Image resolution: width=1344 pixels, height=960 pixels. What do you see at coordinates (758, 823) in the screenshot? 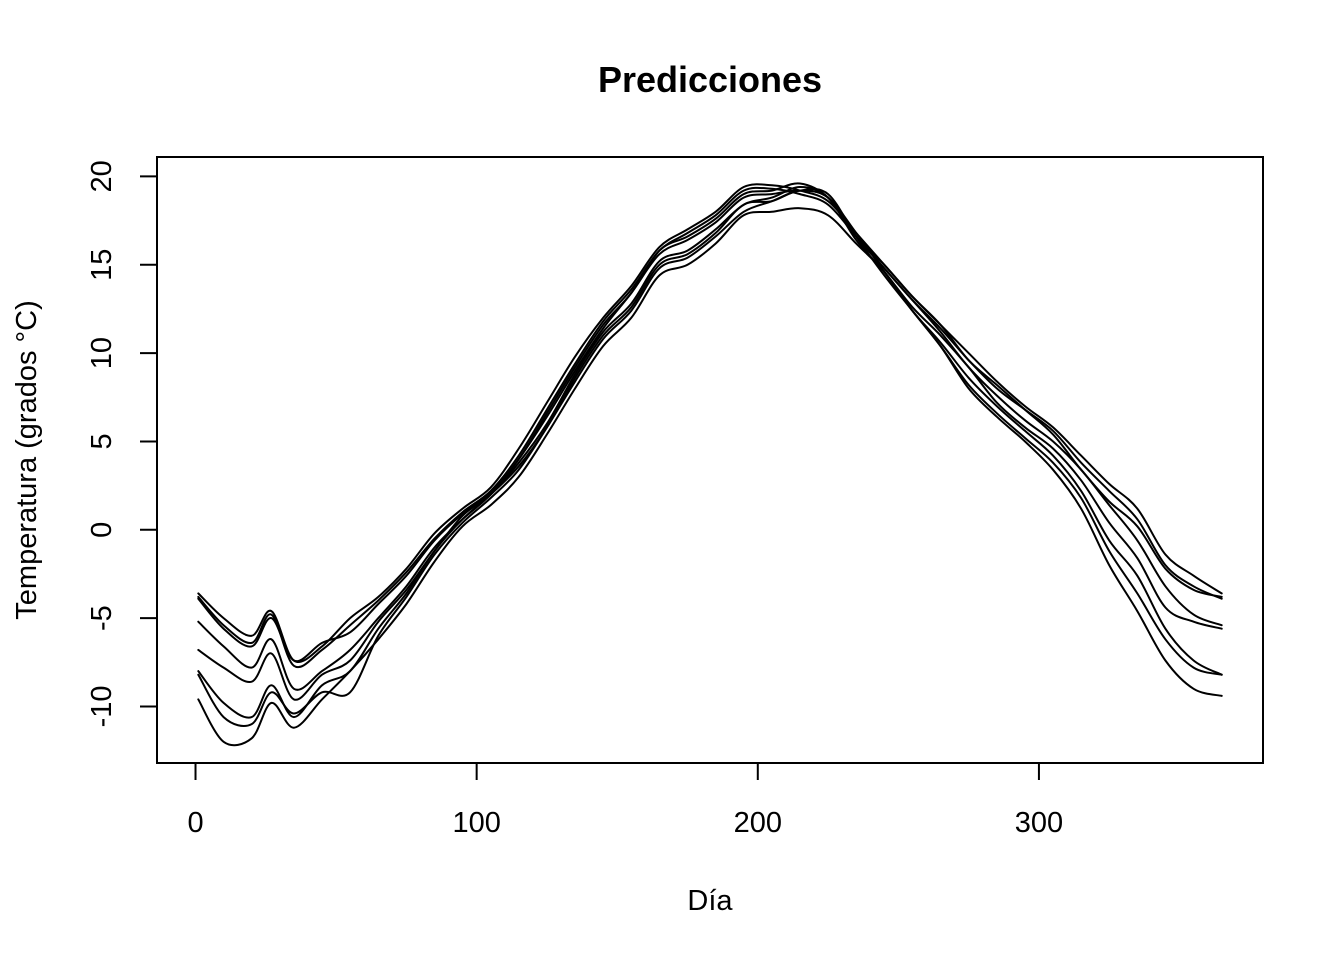
I see `x-tick-label: 200` at bounding box center [758, 823].